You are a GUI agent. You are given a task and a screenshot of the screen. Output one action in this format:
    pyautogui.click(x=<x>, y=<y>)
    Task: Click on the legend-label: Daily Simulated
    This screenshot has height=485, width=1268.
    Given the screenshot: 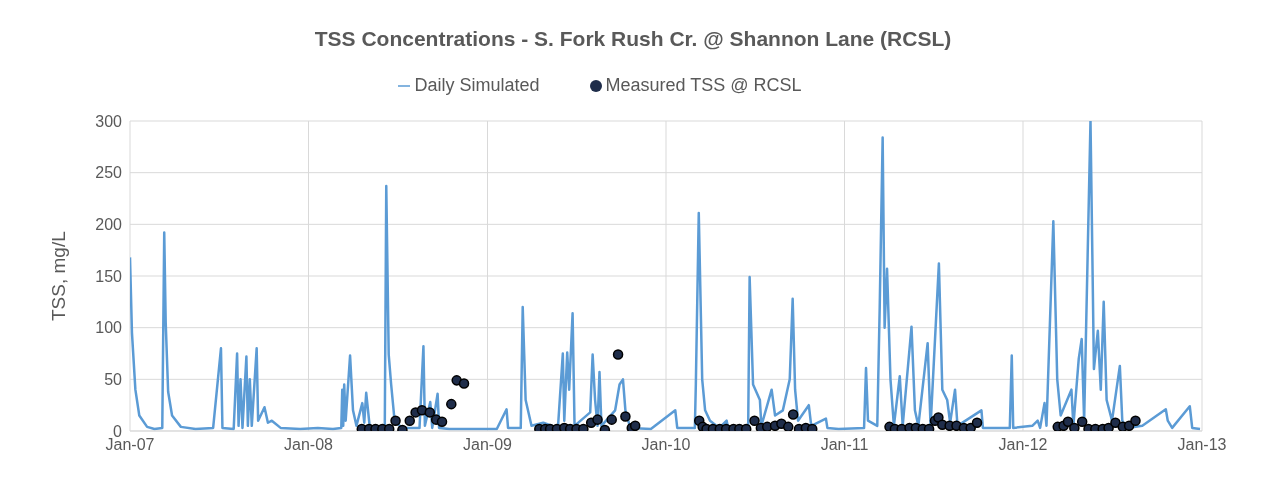 What is the action you would take?
    pyautogui.click(x=477, y=85)
    